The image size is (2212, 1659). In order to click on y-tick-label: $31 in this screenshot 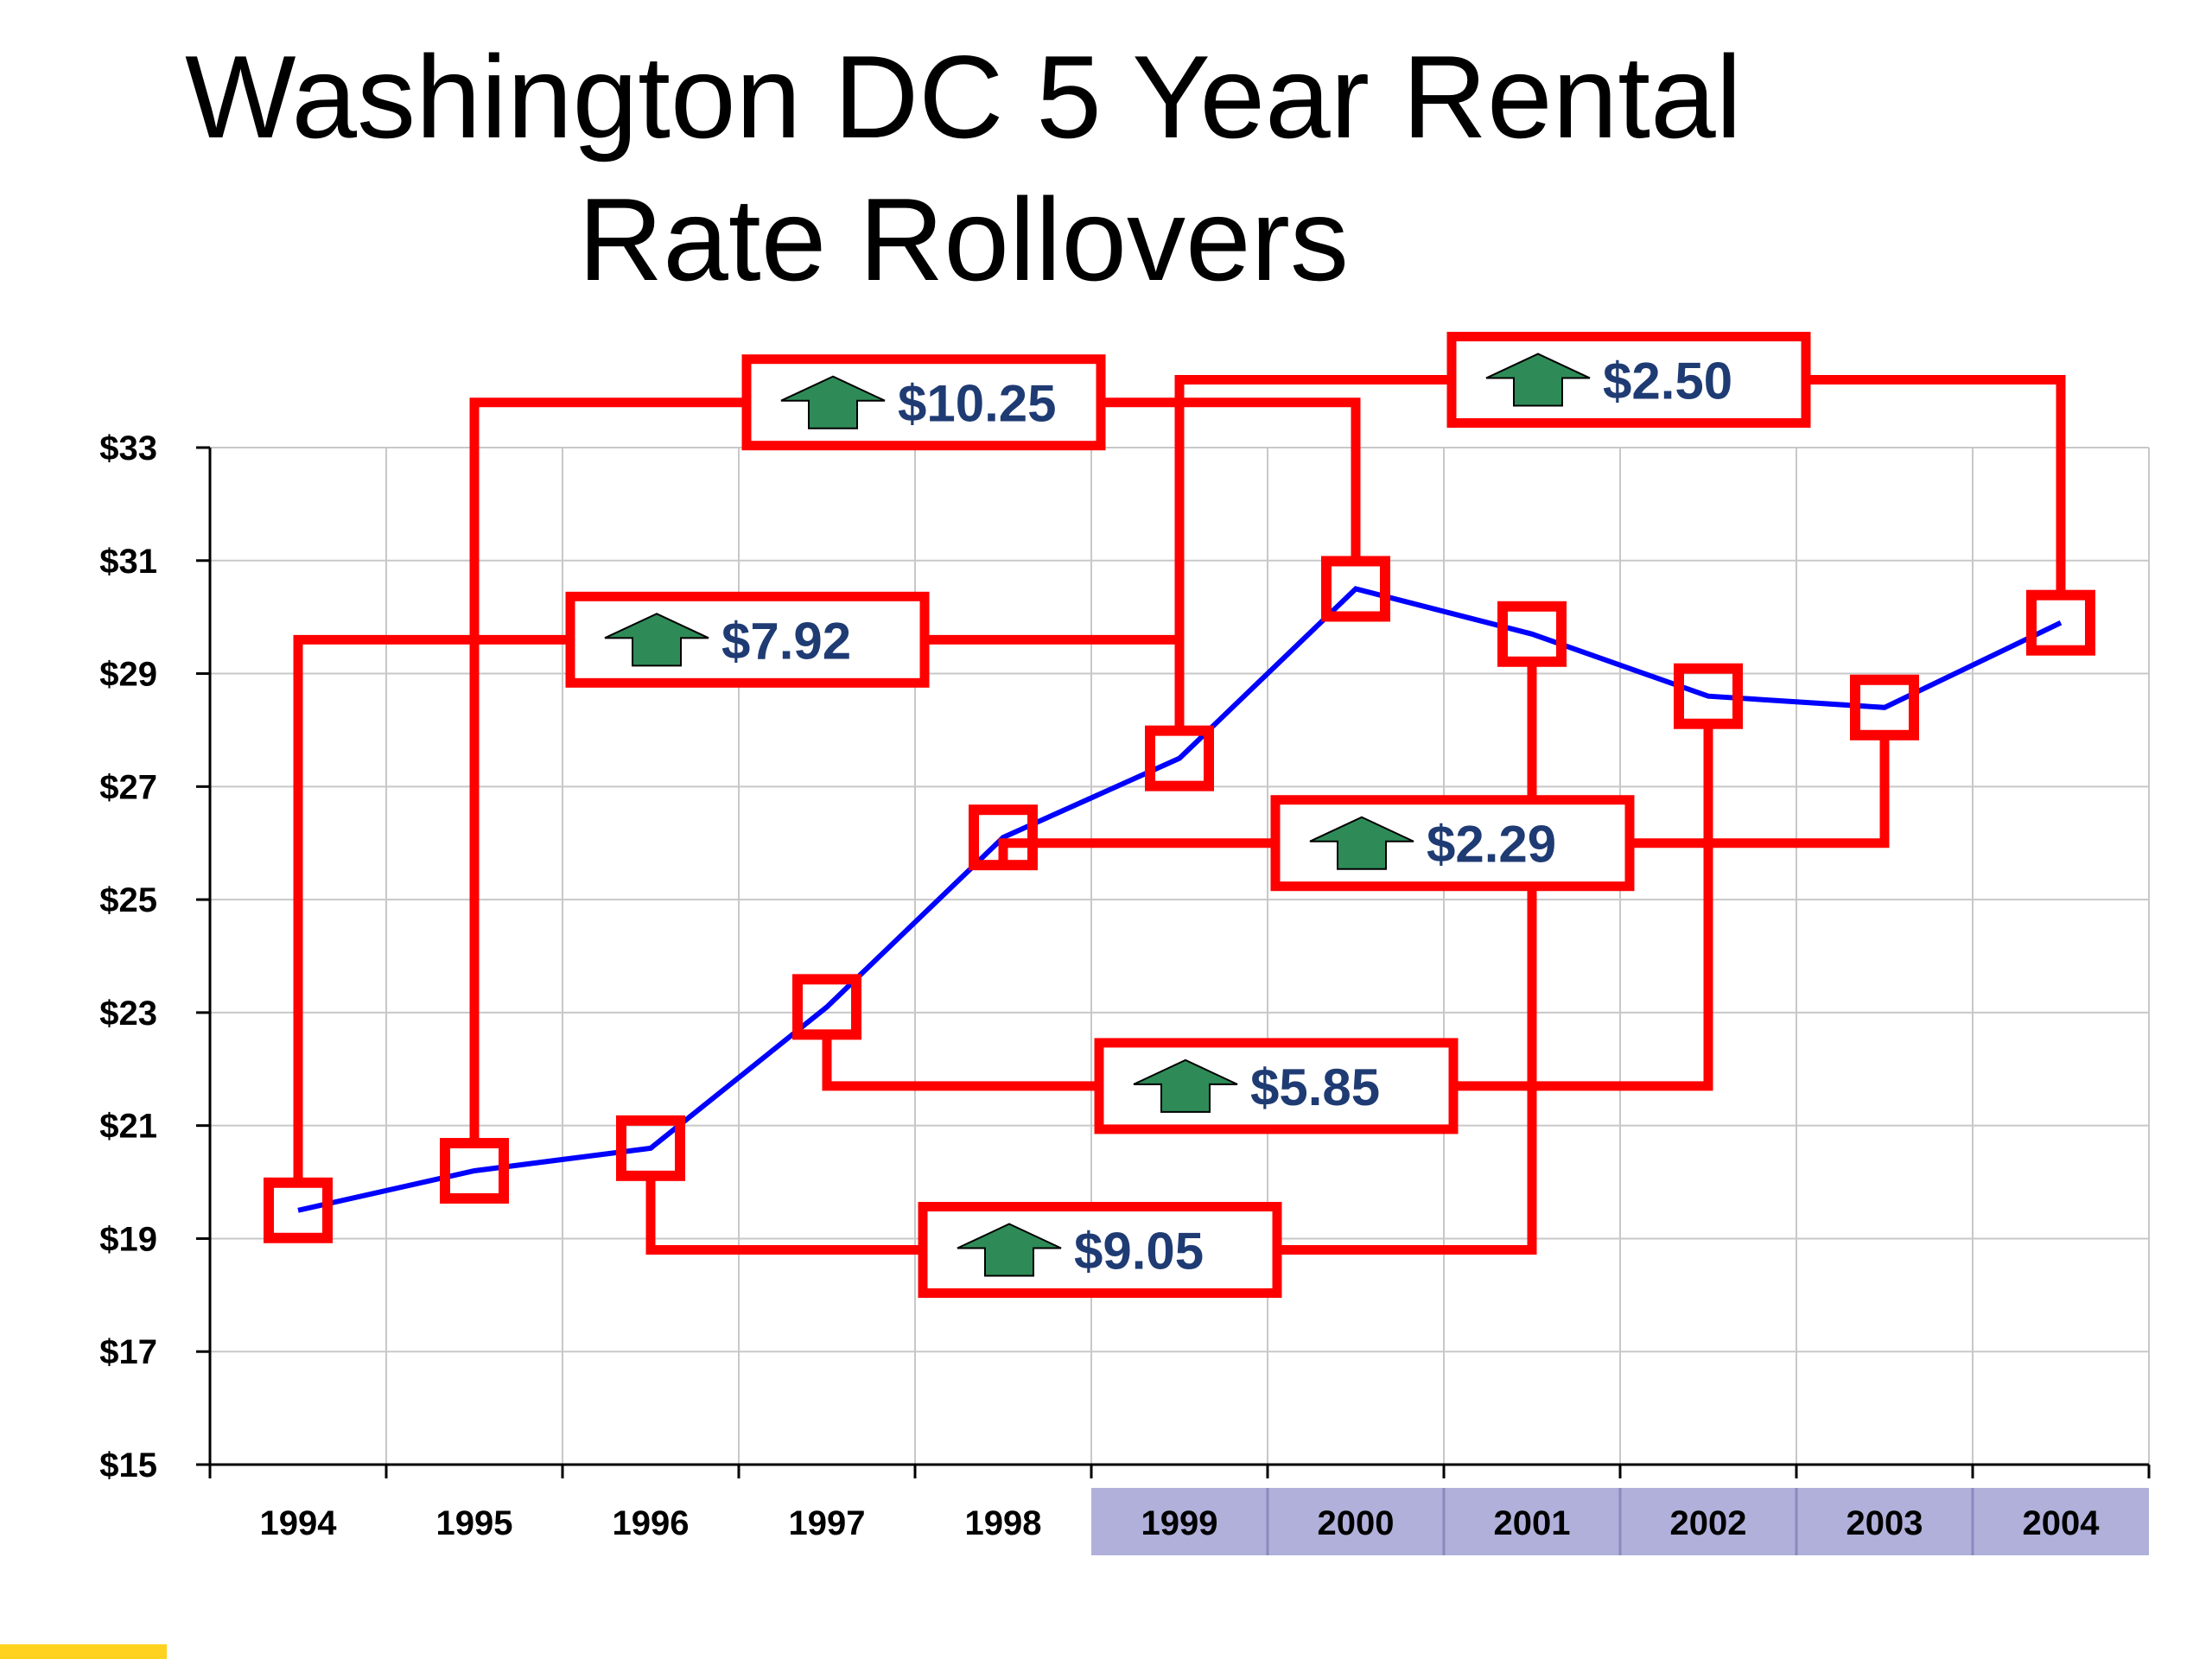, I will do `click(128, 562)`.